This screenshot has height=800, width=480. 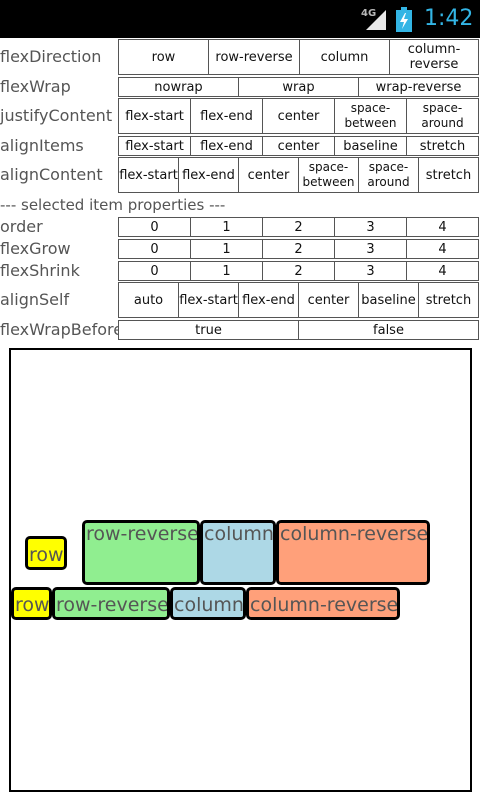 What do you see at coordinates (376, 20) in the screenshot?
I see `signal-icon` at bounding box center [376, 20].